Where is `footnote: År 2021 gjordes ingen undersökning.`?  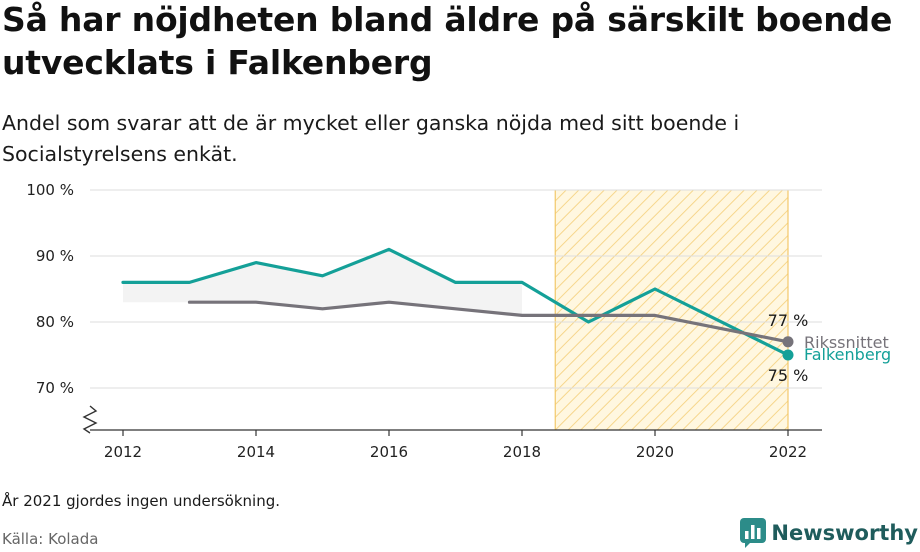
footnote: År 2021 gjordes ingen undersökning. is located at coordinates (141, 501).